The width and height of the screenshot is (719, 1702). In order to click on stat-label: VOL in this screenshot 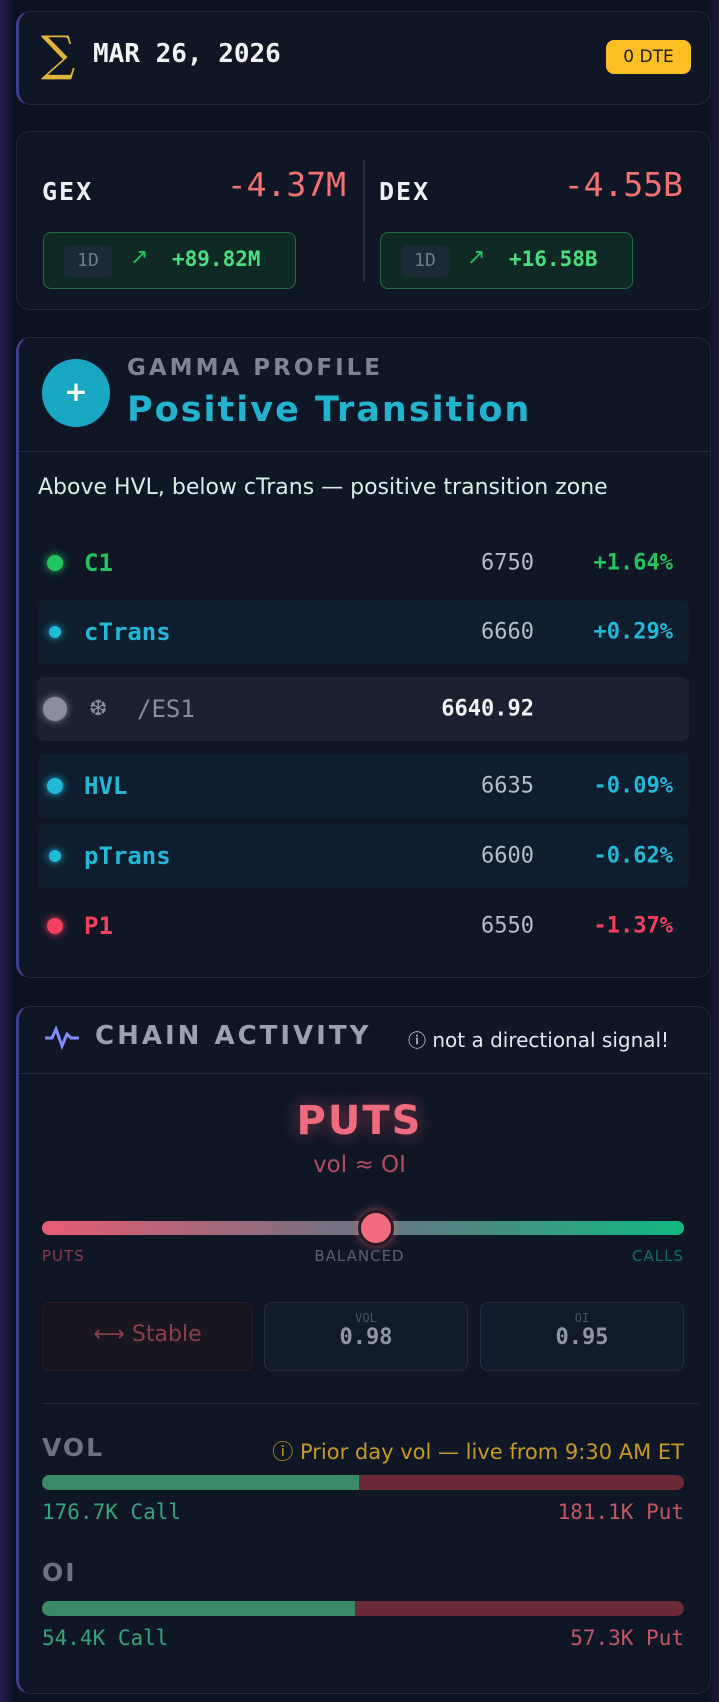, I will do `click(366, 1318)`.